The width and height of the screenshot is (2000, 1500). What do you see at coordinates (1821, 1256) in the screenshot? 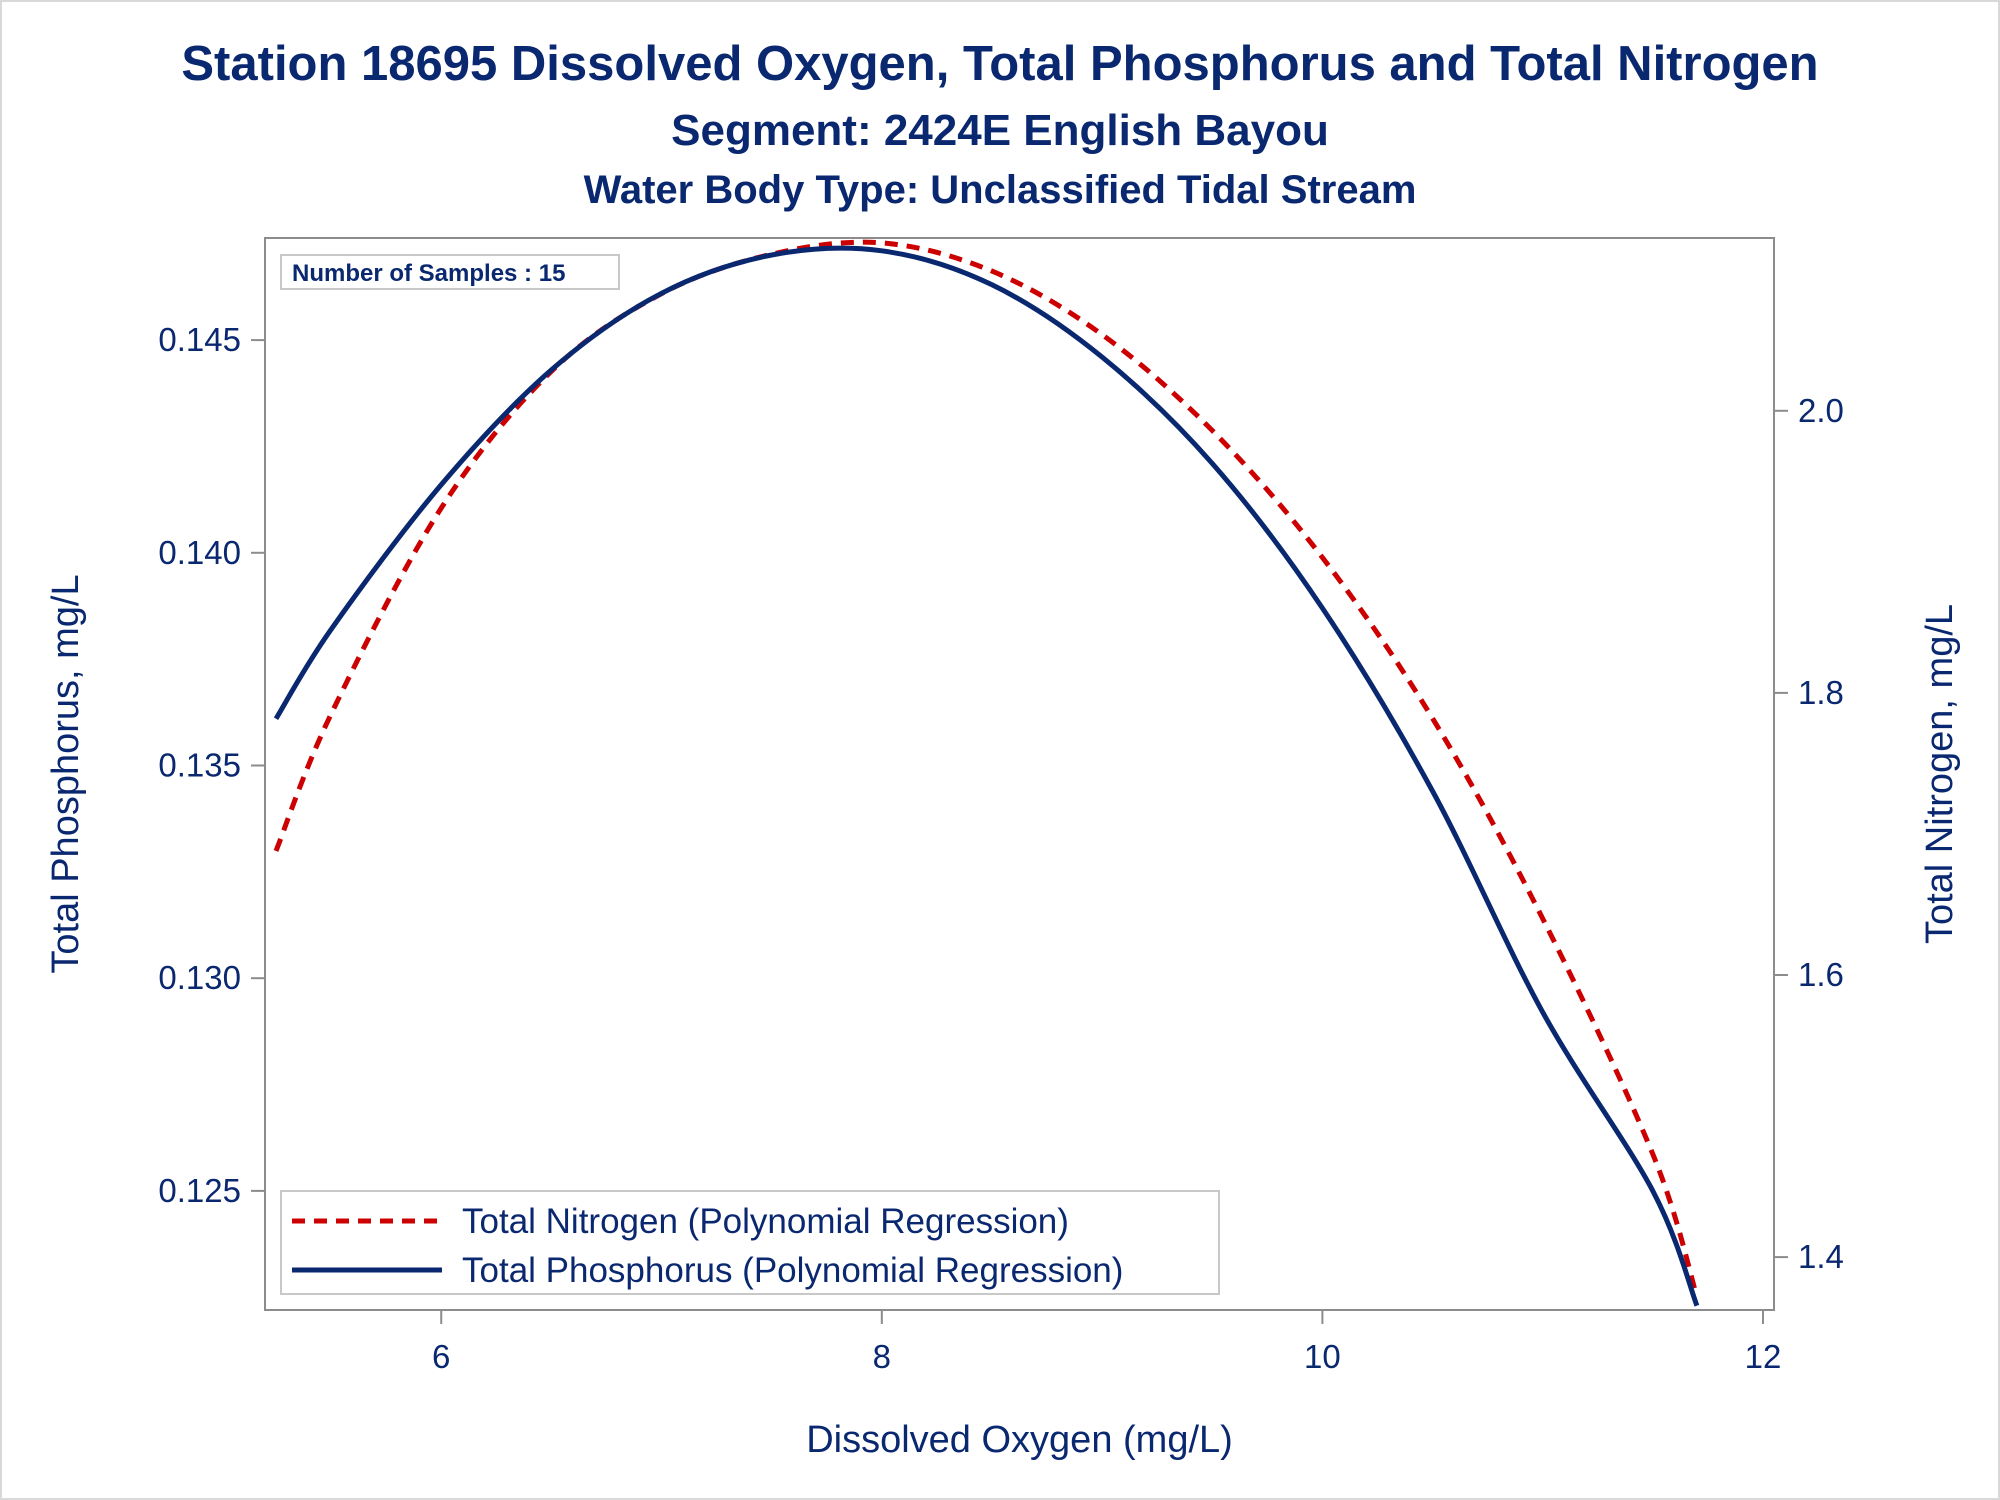
I see `y2-tick-label: 1.4` at bounding box center [1821, 1256].